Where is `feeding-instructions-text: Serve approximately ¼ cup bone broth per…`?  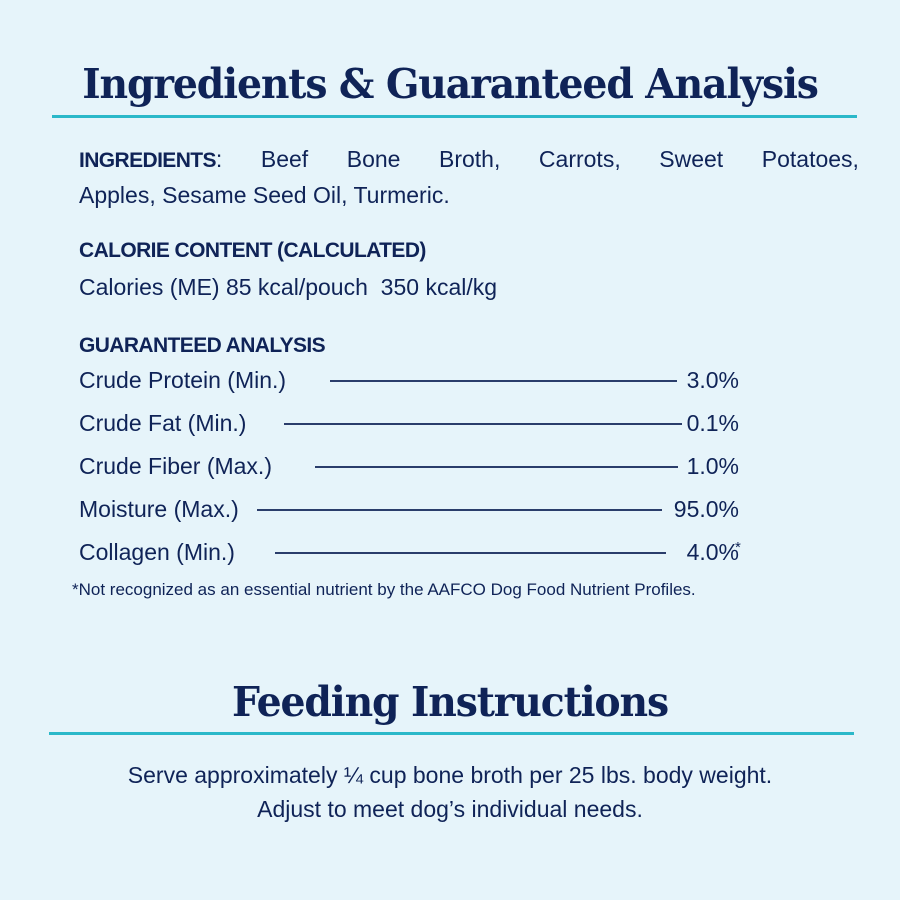 feeding-instructions-text: Serve approximately ¼ cup bone broth per… is located at coordinates (450, 792).